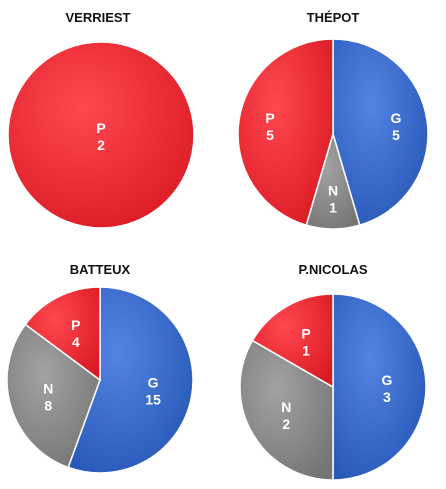 This screenshot has height=489, width=446. What do you see at coordinates (333, 17) in the screenshot?
I see `chart-title: THÉPOT` at bounding box center [333, 17].